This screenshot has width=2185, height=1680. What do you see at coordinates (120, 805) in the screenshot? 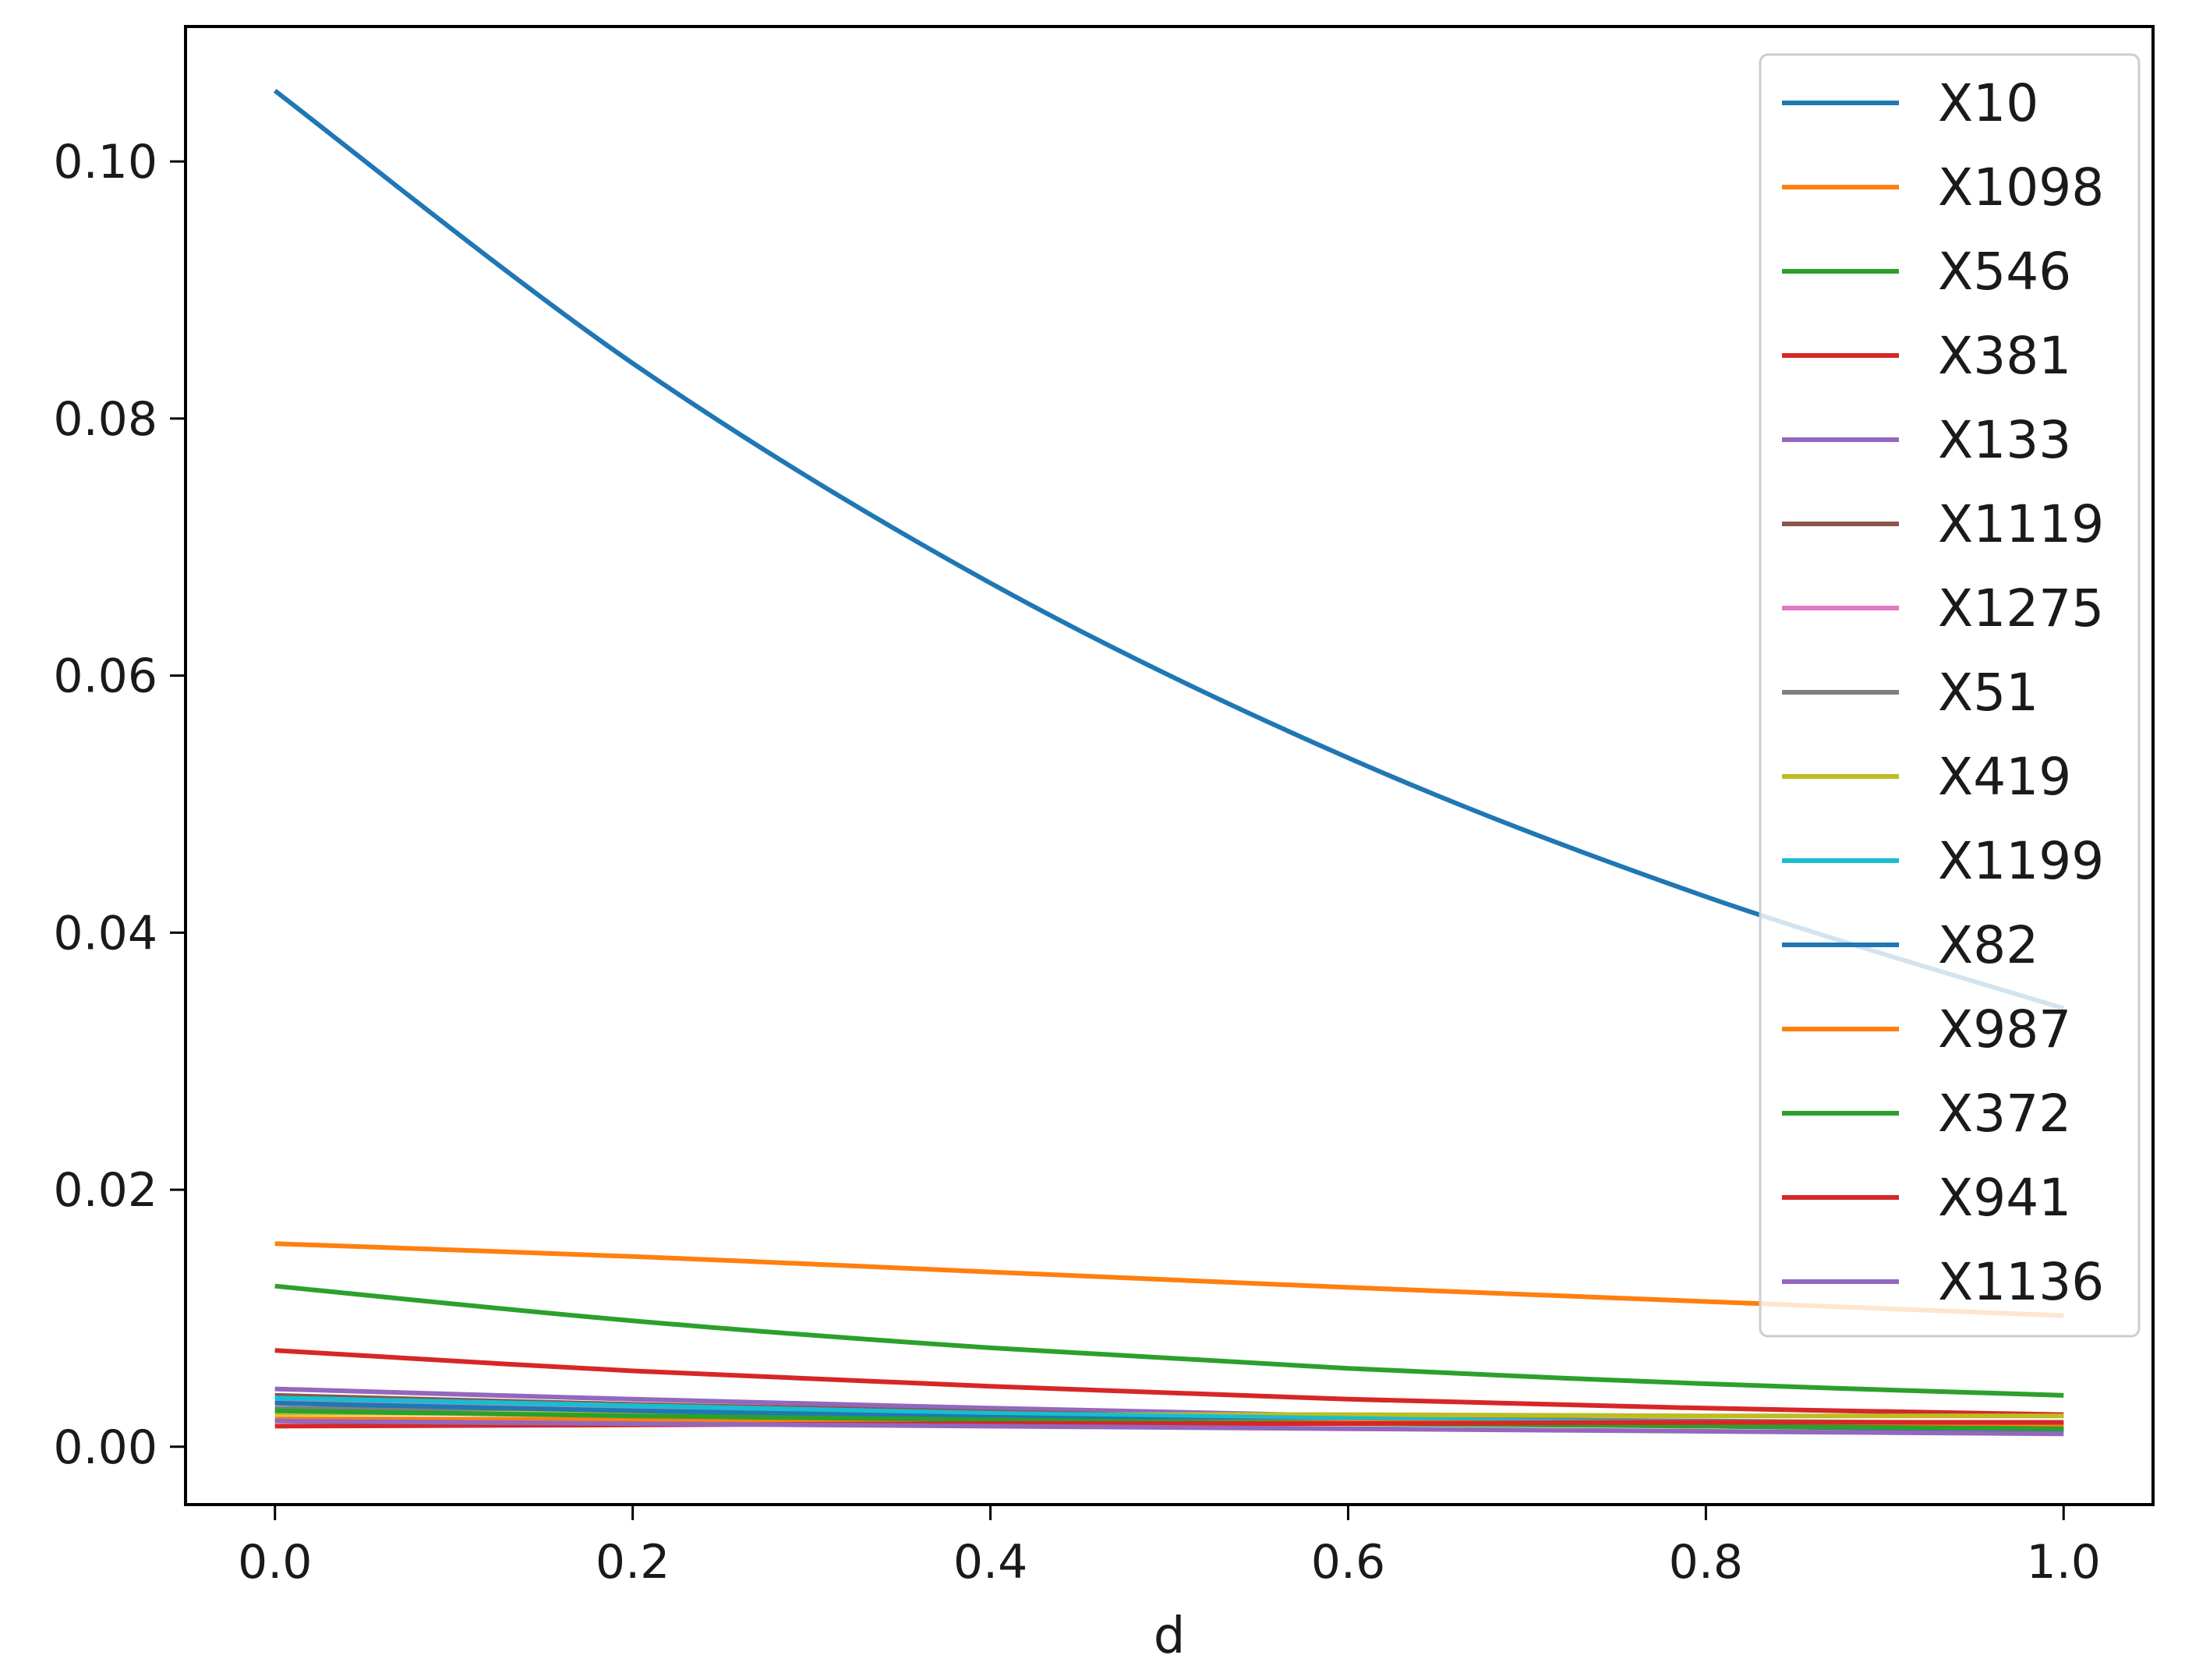
I see `y-axis-ticks: 0.00 0.02 0.04 0.06 0.08 0.10` at bounding box center [120, 805].